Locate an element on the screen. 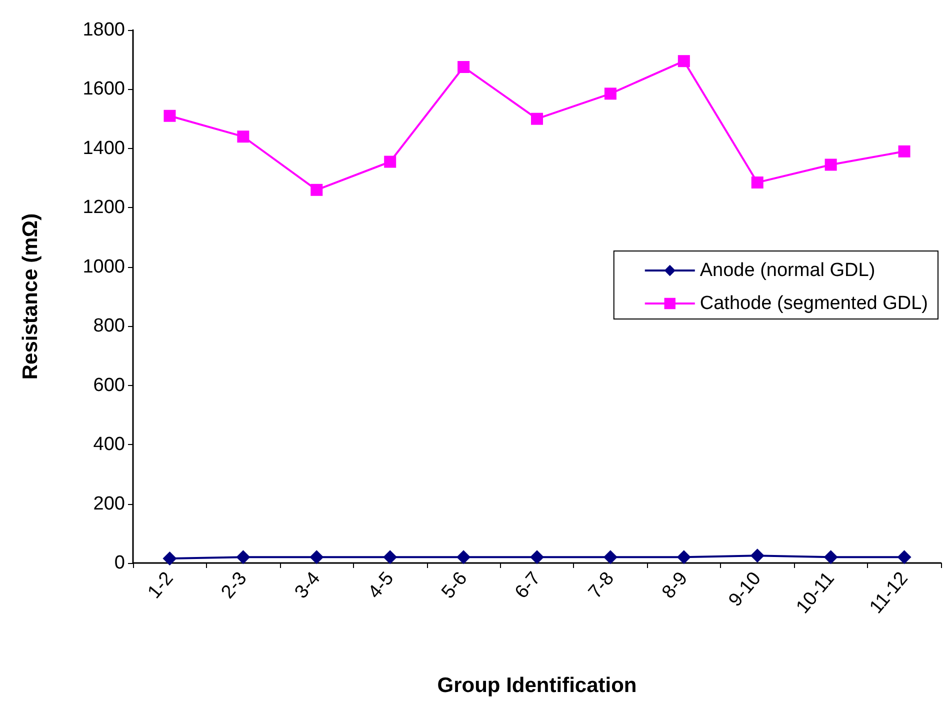 This screenshot has height=709, width=951. x-tick-label: 7-8 is located at coordinates (601, 585).